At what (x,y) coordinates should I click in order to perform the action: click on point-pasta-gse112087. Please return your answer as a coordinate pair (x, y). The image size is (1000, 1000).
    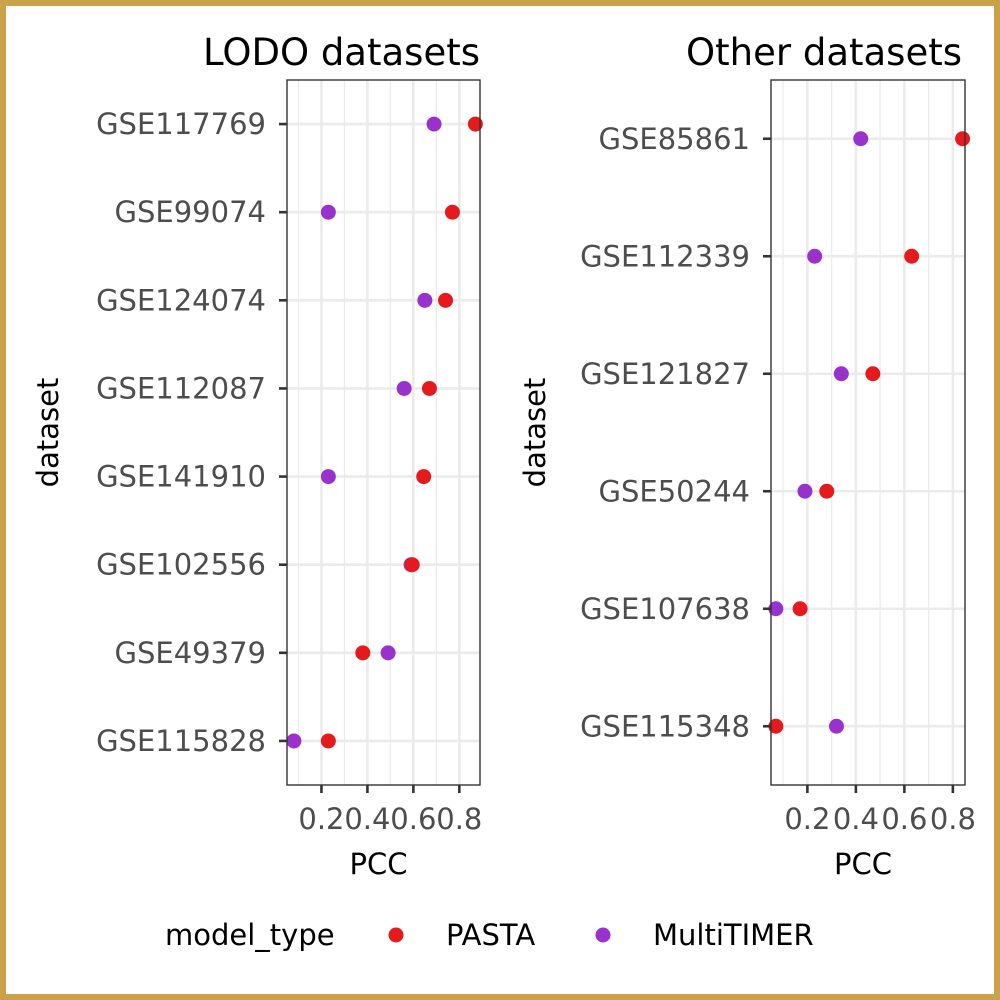
    Looking at the image, I should click on (429, 388).